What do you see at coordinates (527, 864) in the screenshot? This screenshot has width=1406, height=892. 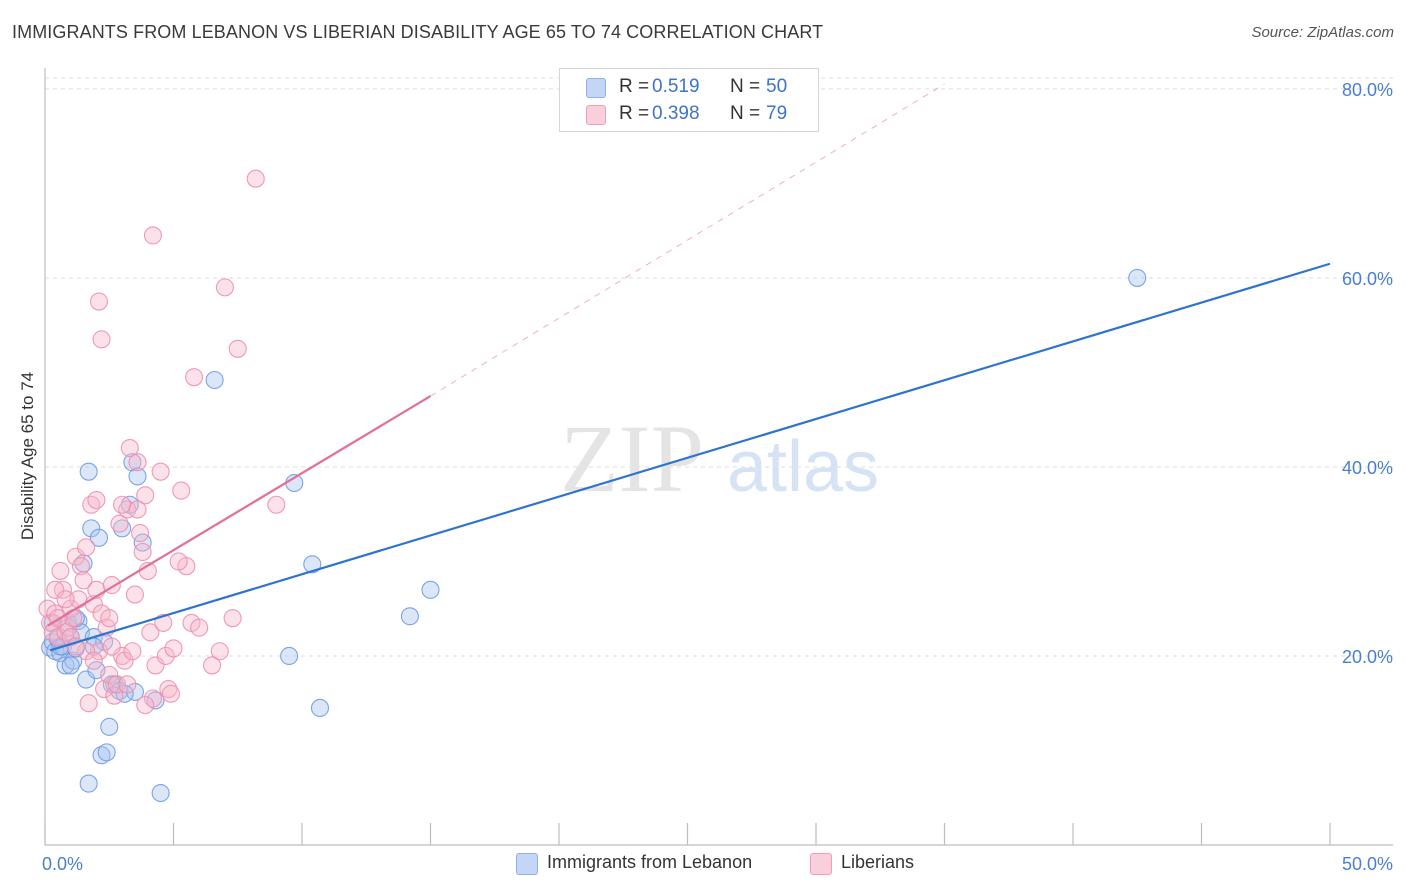 I see `bottom-legend-swatch-lebanon` at bounding box center [527, 864].